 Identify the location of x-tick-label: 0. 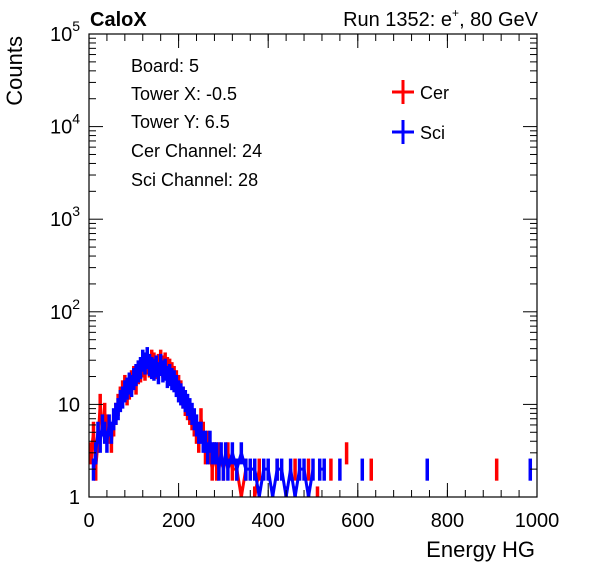
(88, 521).